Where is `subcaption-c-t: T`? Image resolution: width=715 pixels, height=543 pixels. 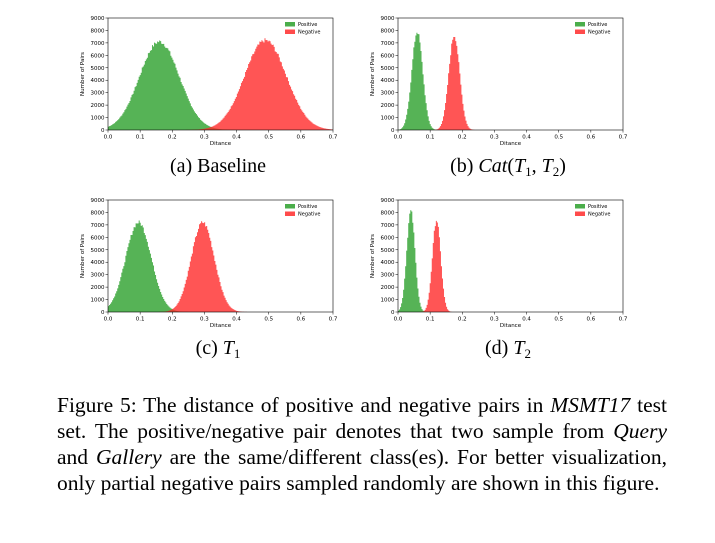 subcaption-c-t: T is located at coordinates (228, 348).